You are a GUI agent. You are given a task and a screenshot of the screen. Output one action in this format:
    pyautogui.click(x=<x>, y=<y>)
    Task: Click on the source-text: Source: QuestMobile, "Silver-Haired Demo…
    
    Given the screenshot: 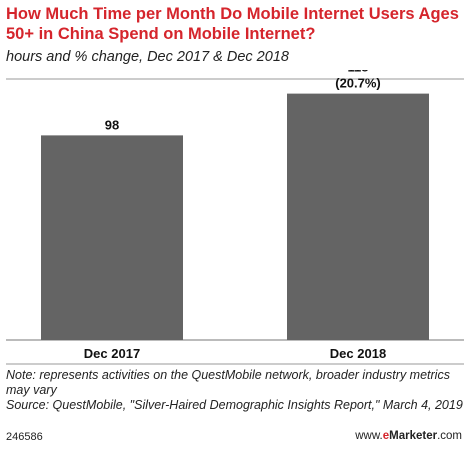 What is the action you would take?
    pyautogui.click(x=234, y=405)
    